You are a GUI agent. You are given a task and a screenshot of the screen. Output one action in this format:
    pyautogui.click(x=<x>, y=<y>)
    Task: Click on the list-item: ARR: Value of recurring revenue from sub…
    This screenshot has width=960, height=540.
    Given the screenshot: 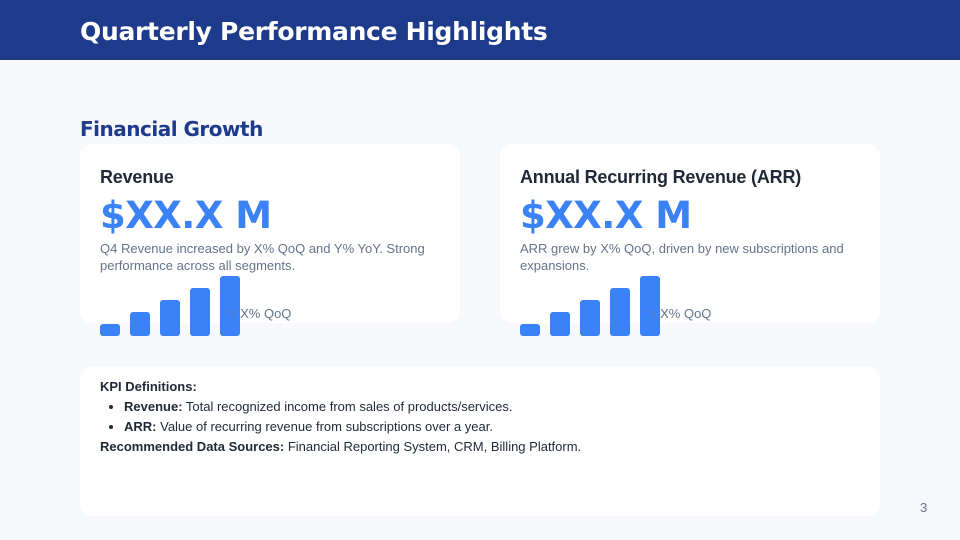 What is the action you would take?
    pyautogui.click(x=492, y=427)
    